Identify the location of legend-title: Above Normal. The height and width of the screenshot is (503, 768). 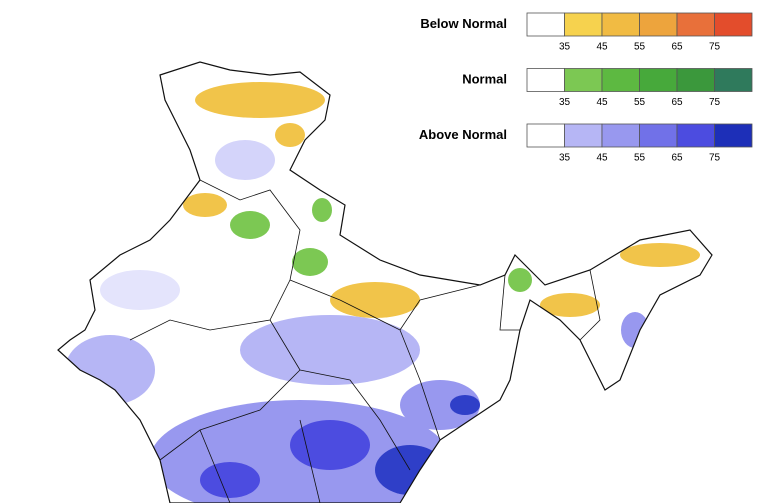
(463, 134).